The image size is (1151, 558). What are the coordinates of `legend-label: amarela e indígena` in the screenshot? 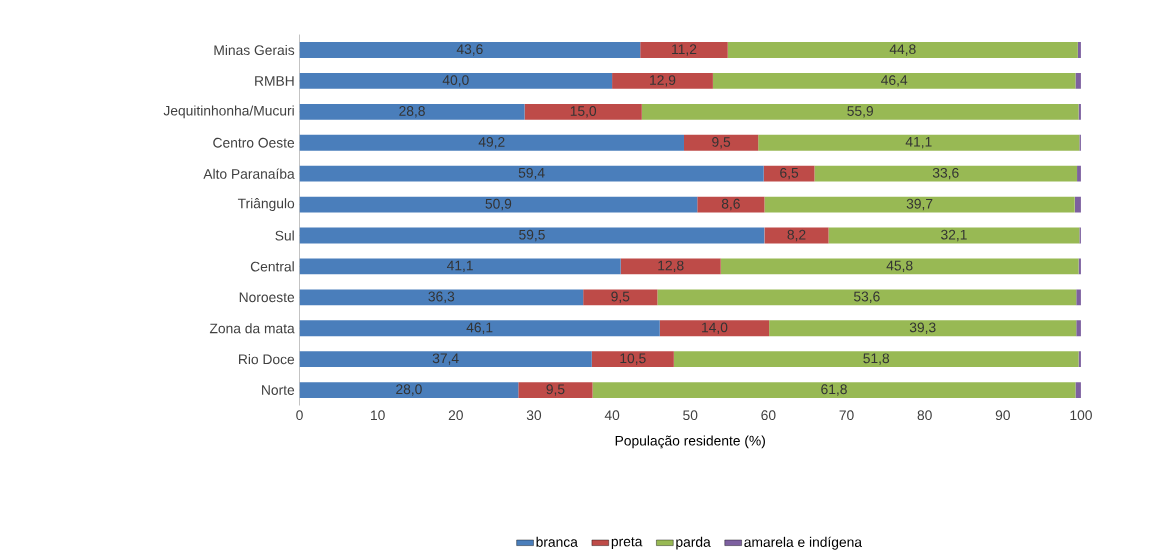 It's located at (803, 543).